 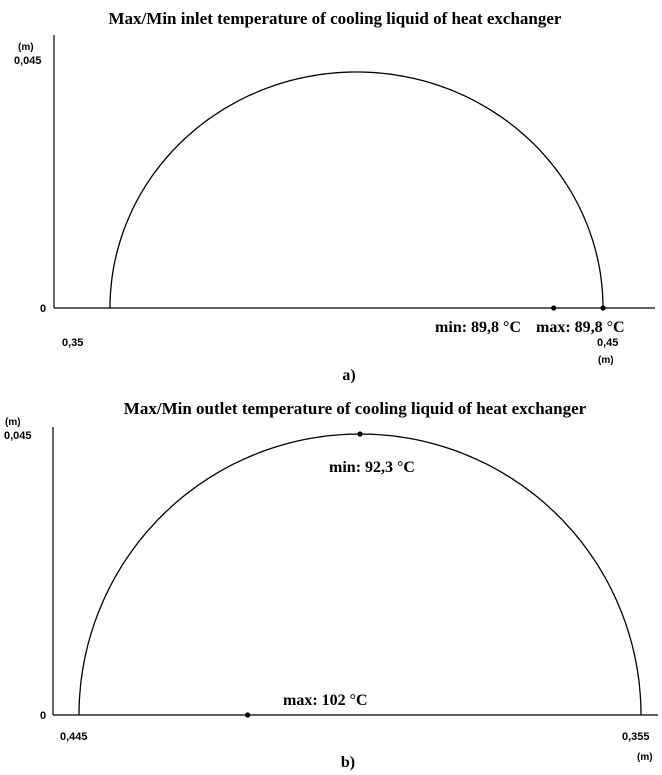 What do you see at coordinates (28, 61) in the screenshot?
I see `chart-a-y-tick-top: 0,045` at bounding box center [28, 61].